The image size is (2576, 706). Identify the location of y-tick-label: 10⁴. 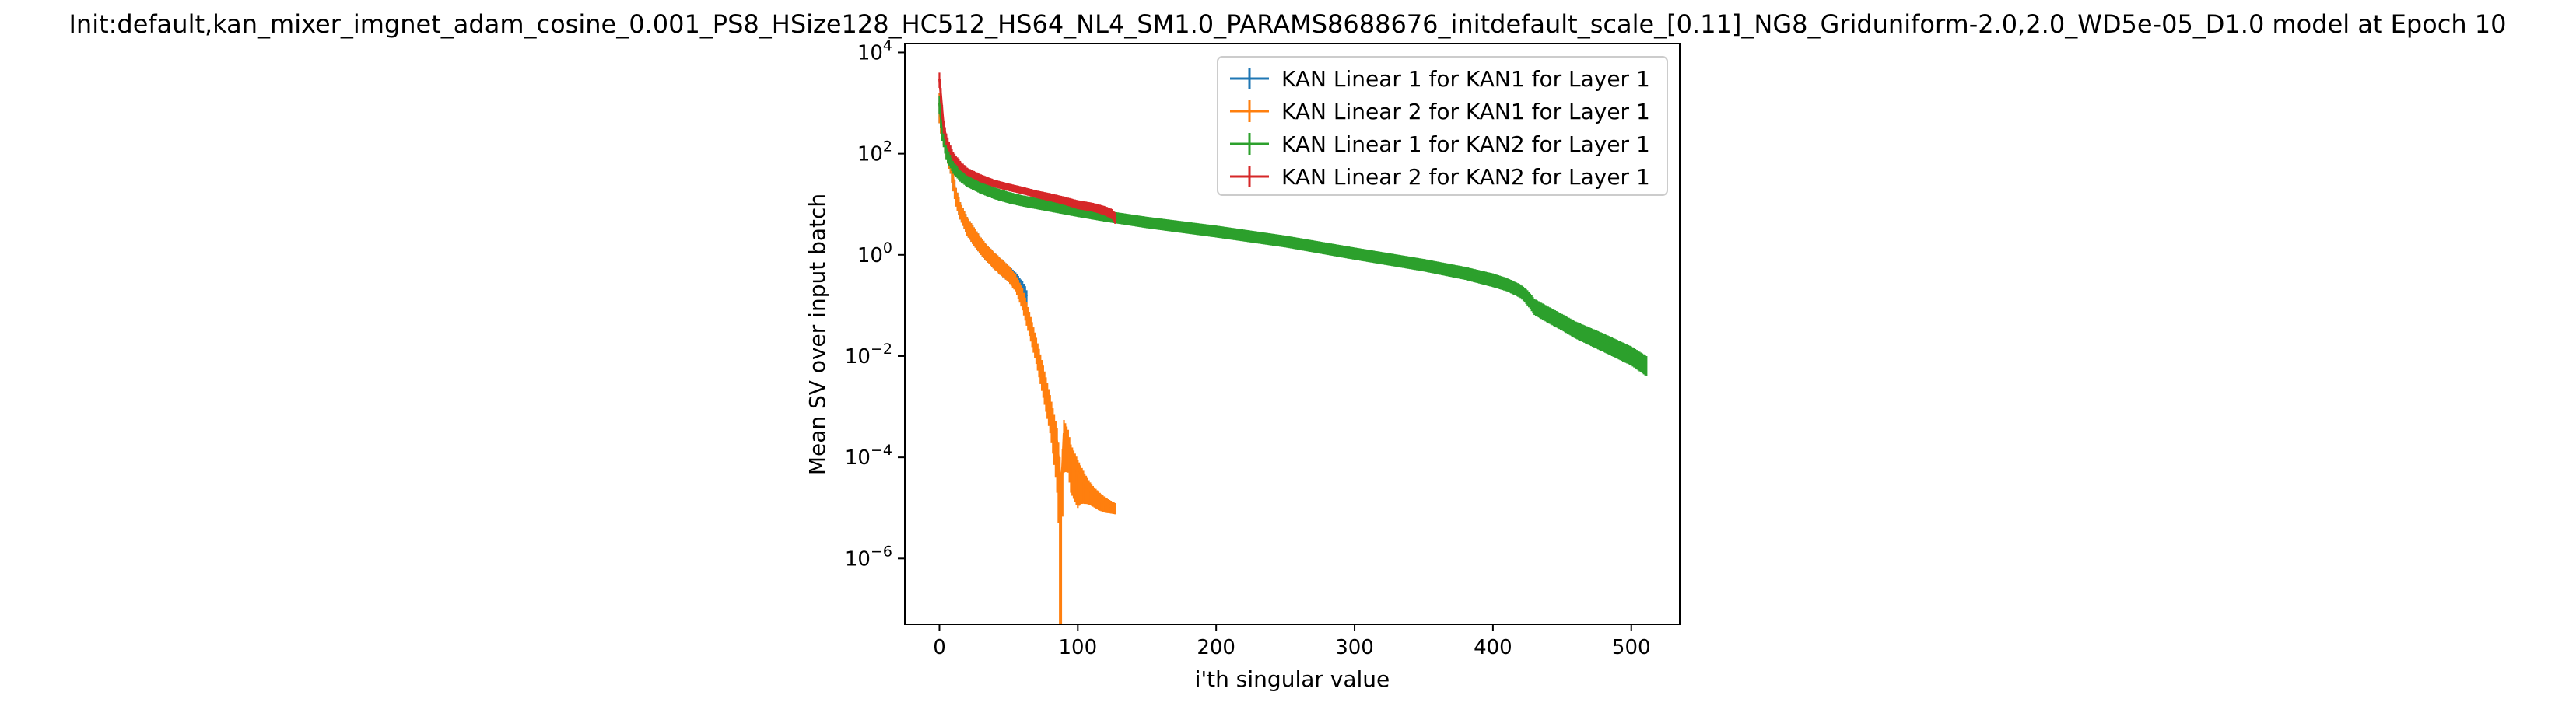
(874, 51).